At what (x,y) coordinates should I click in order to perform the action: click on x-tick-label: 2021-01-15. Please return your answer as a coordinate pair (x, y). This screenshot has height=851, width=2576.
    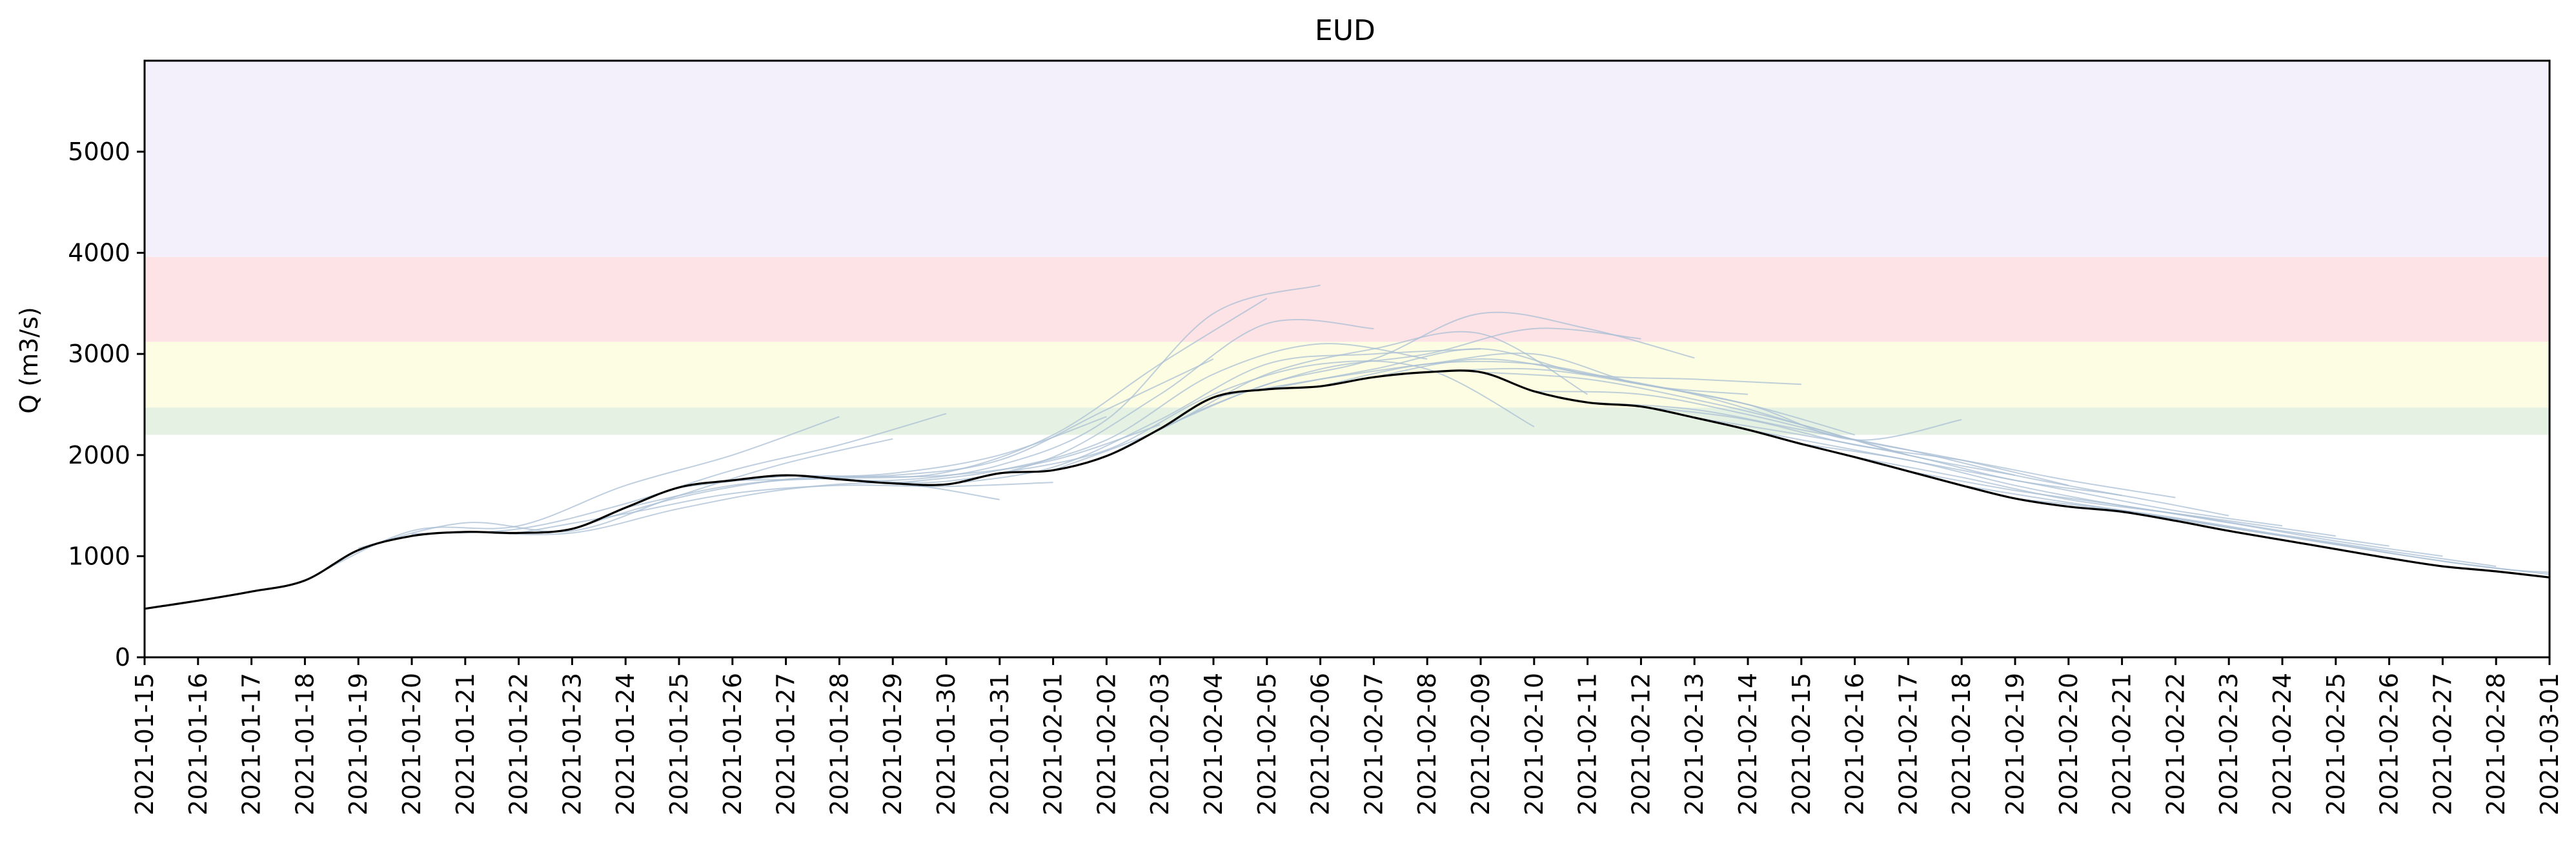
    Looking at the image, I should click on (144, 744).